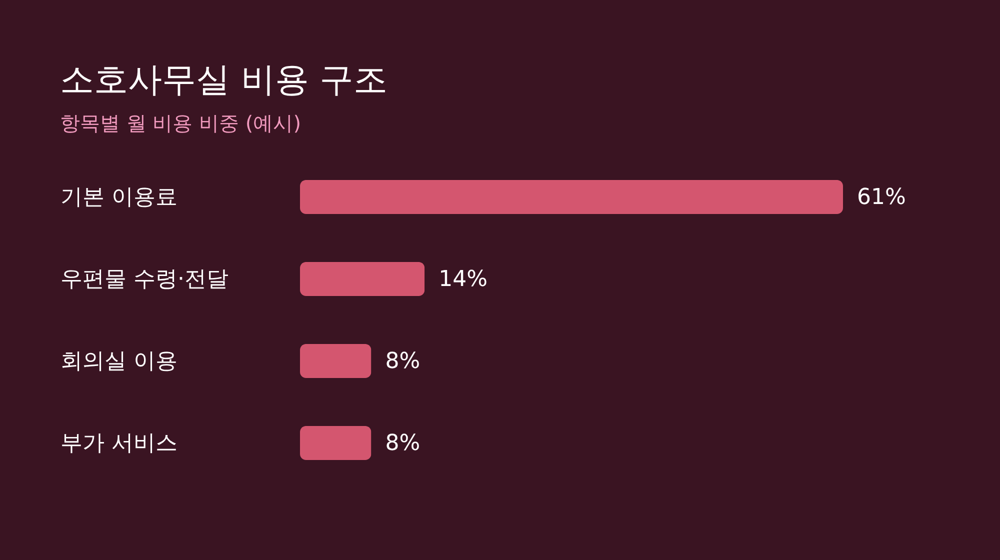  What do you see at coordinates (119, 443) in the screenshot?
I see `y-tick-label: 부가 서비스` at bounding box center [119, 443].